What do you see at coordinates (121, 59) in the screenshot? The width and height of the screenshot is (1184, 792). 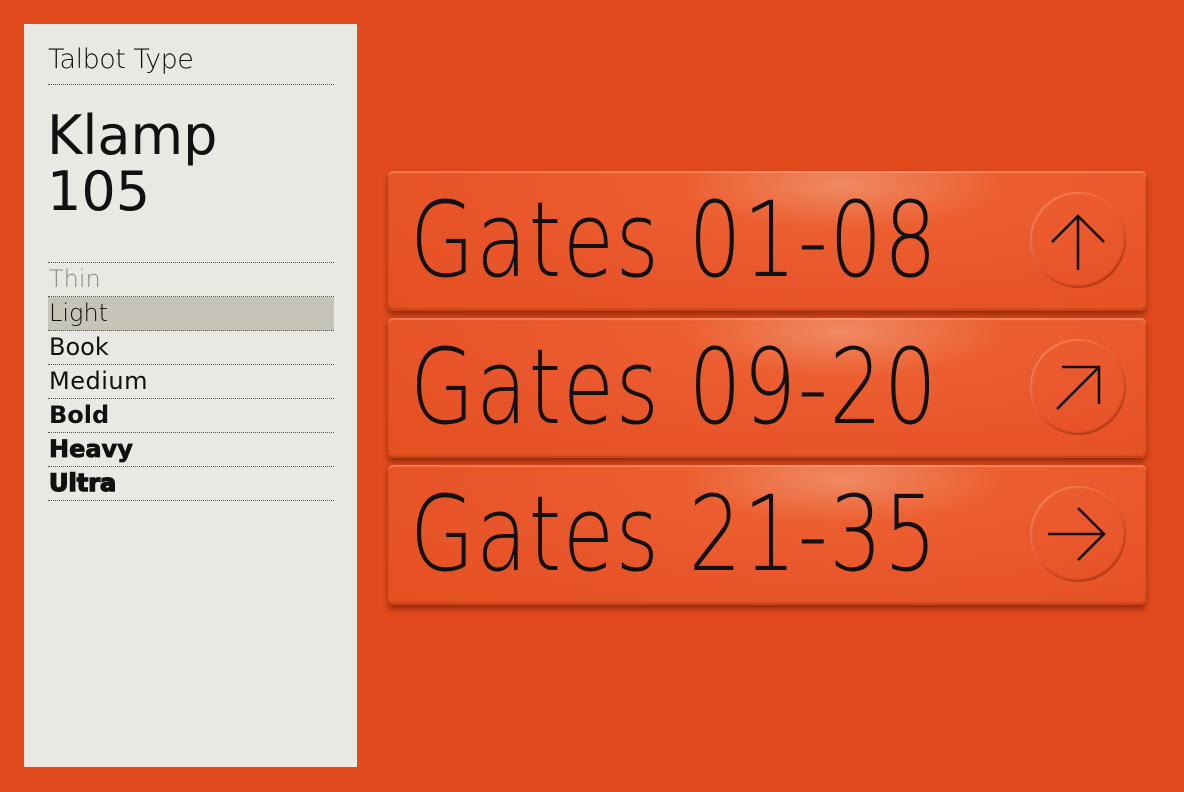 I see `brand-name: Talbot Type` at bounding box center [121, 59].